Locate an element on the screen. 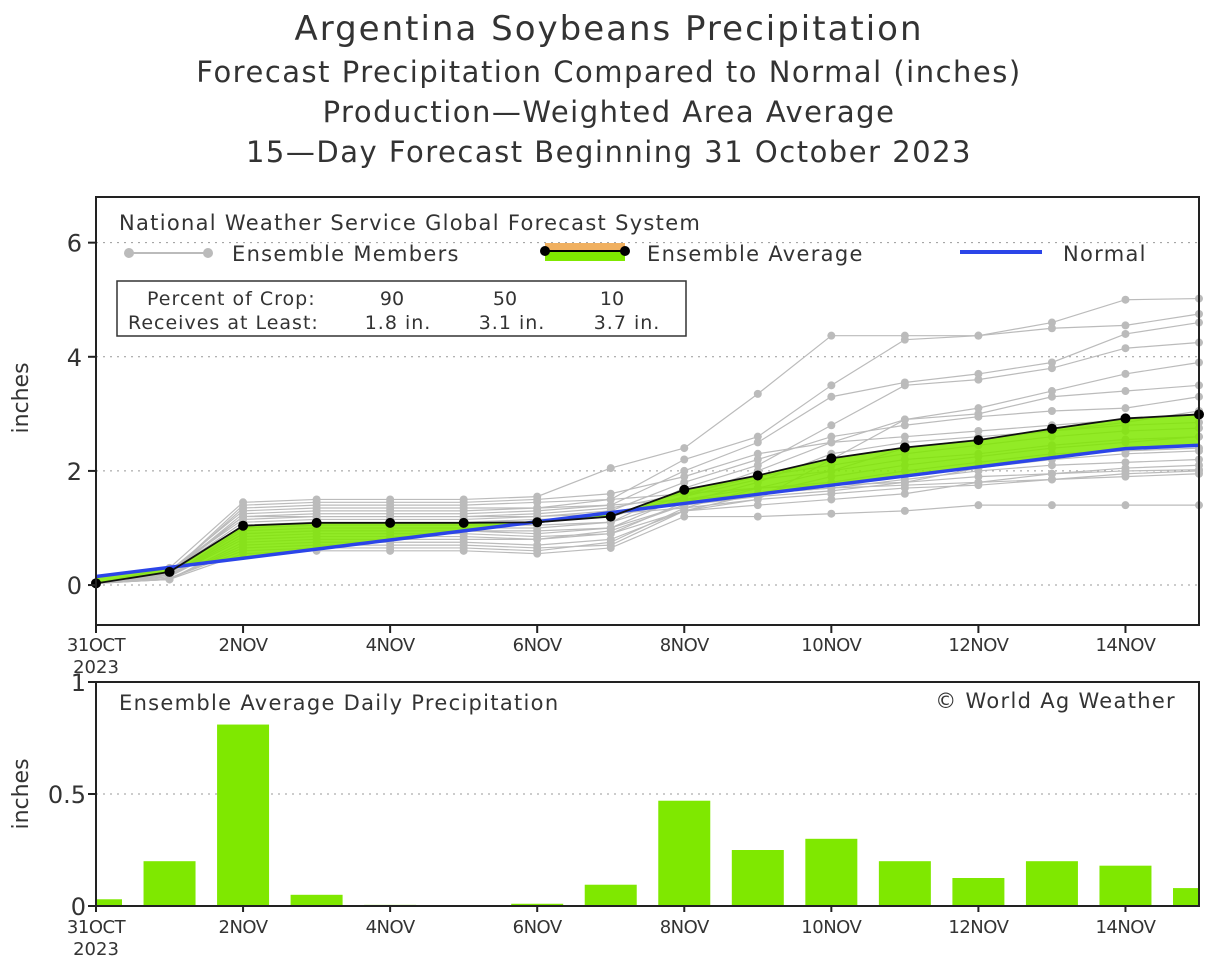 Image resolution: width=1218 pixels, height=964 pixels. top-x-tick-label: 2NOV is located at coordinates (244, 645).